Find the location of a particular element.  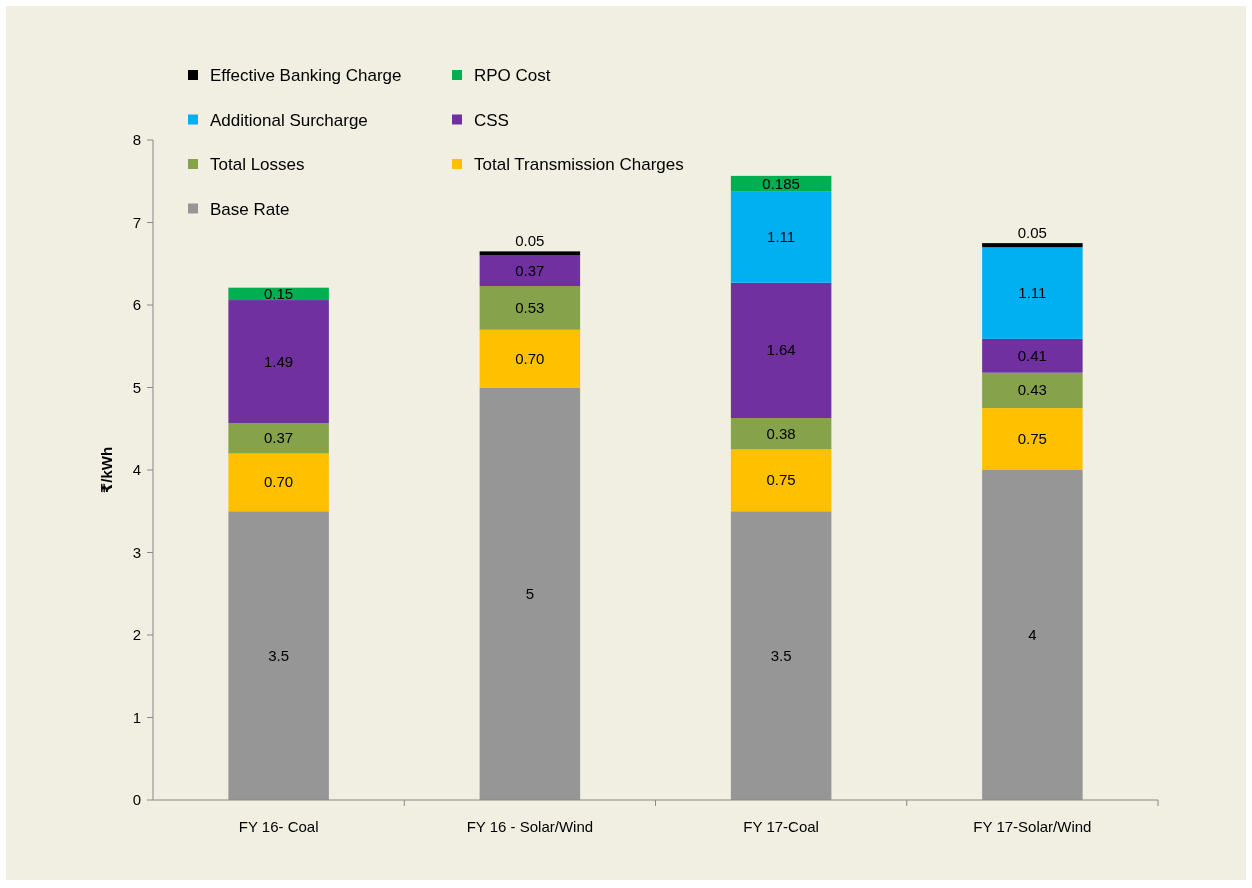

y-tick-label: 1 is located at coordinates (136, 717).